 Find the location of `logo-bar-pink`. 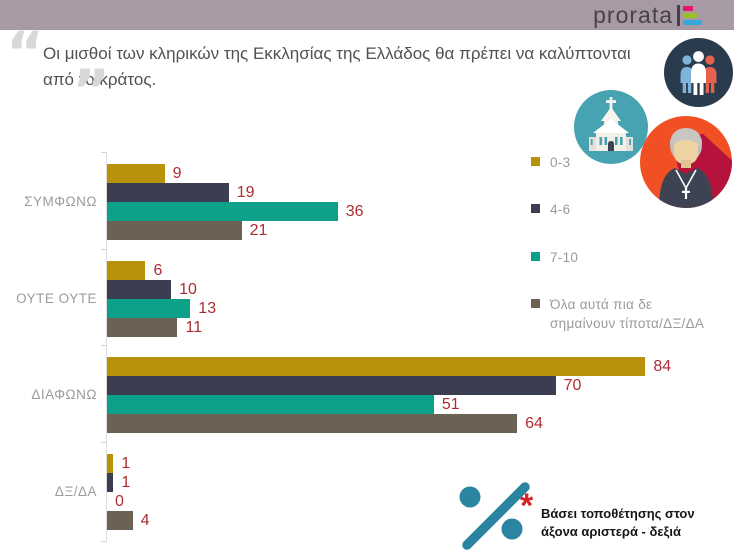

logo-bar-pink is located at coordinates (688, 8).